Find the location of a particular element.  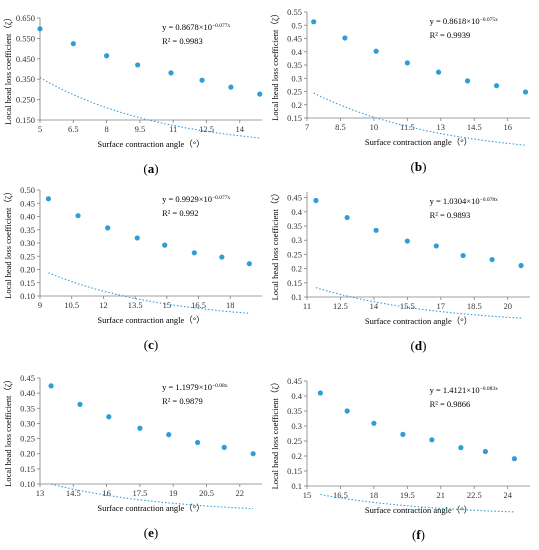

x-tick-label: 20.5 is located at coordinates (206, 493).